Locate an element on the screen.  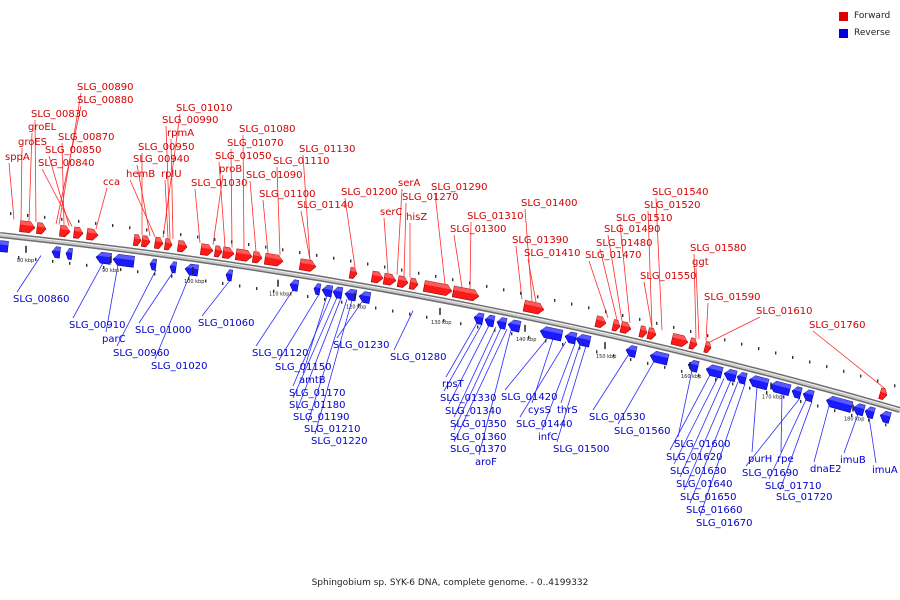
gene-label-slg-01560: SLG_01560 is located at coordinates (642, 431).